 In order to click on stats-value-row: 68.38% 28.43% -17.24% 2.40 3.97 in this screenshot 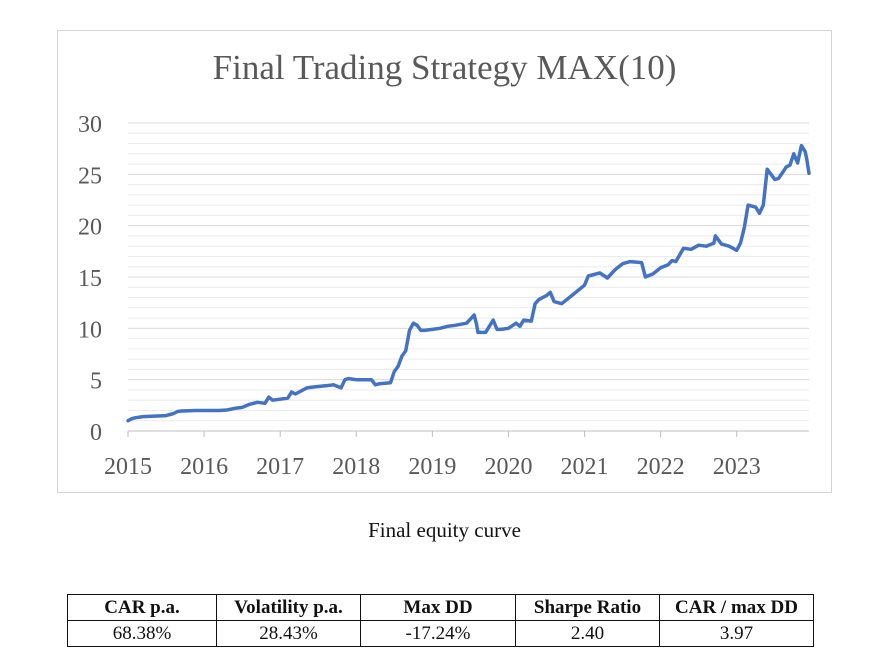, I will do `click(440, 633)`.